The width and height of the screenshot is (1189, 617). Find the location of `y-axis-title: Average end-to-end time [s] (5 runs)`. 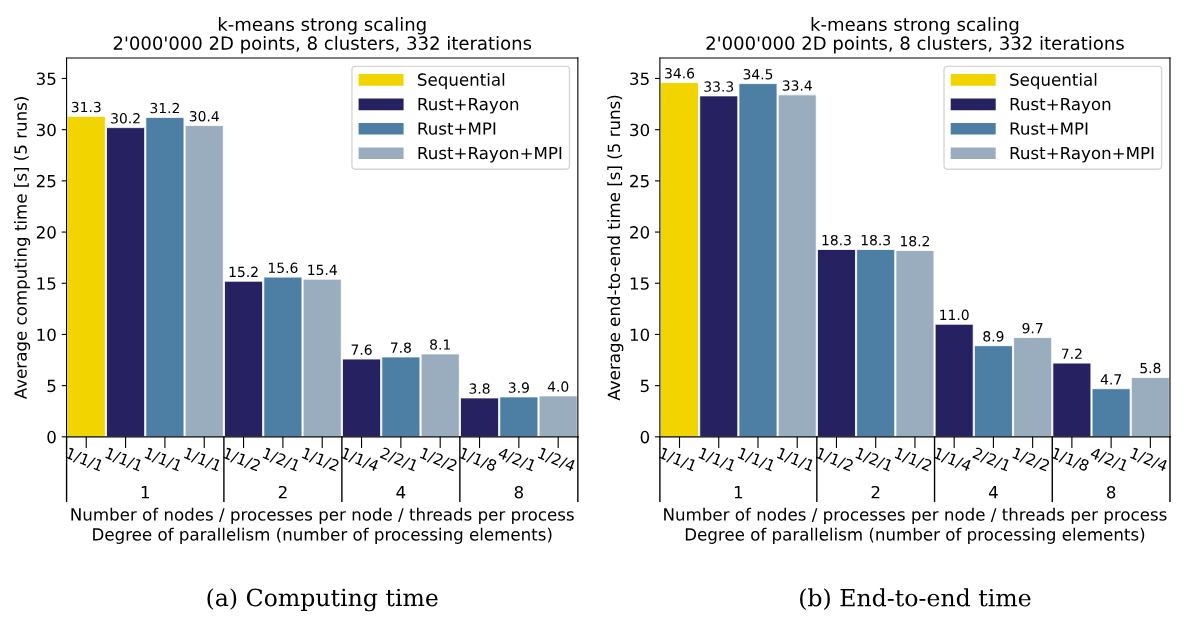

y-axis-title: Average end-to-end time [s] (5 runs) is located at coordinates (615, 248).